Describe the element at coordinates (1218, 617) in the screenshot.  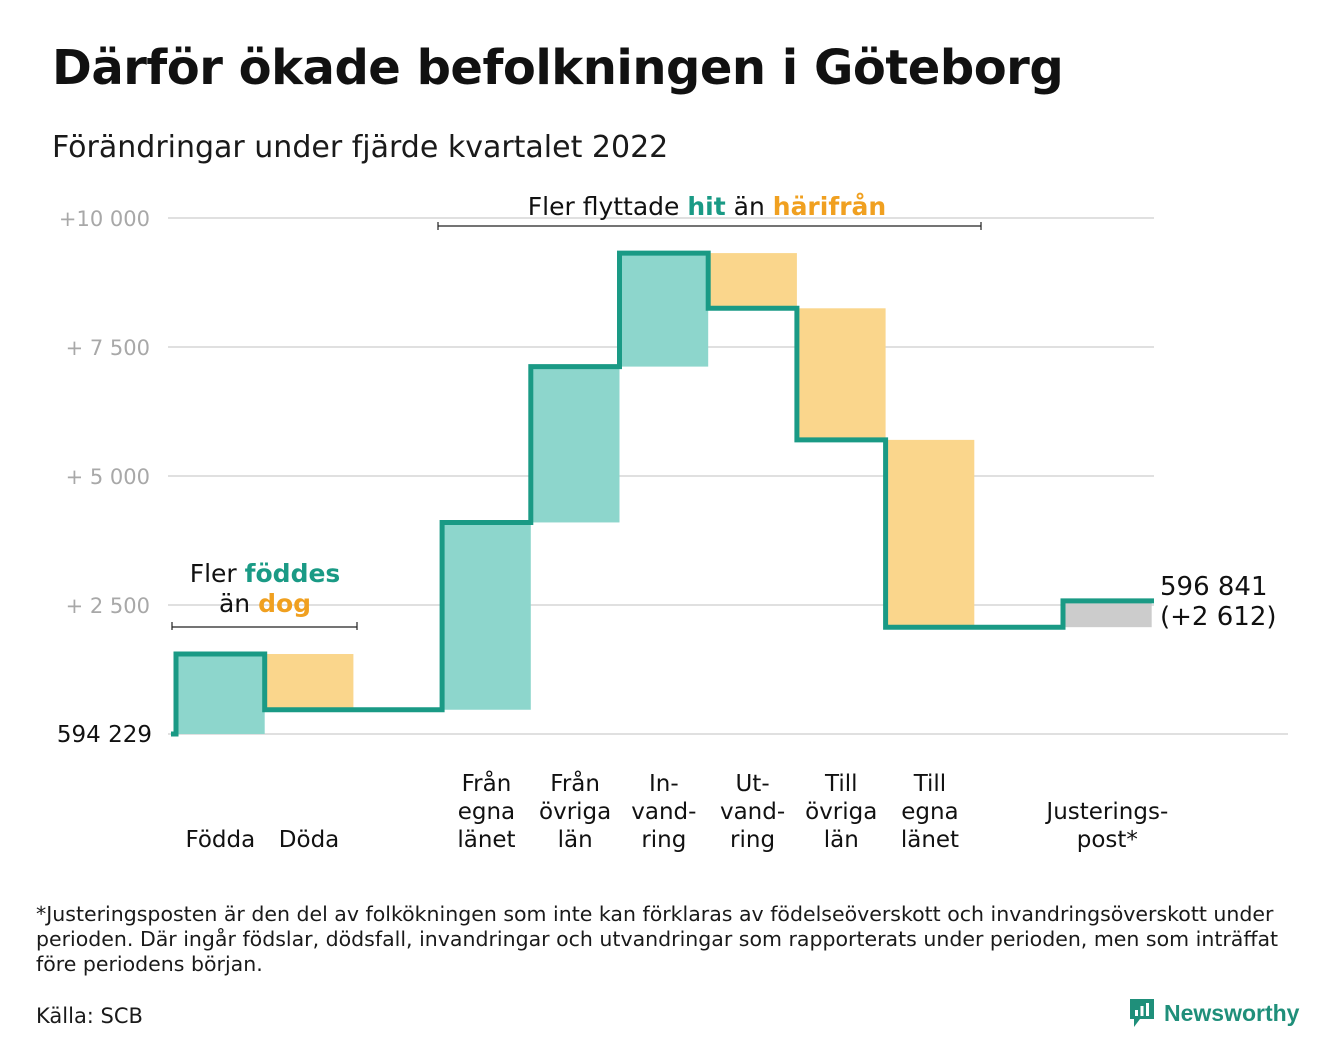
I see `end-change-label: (+2 612)` at that location.